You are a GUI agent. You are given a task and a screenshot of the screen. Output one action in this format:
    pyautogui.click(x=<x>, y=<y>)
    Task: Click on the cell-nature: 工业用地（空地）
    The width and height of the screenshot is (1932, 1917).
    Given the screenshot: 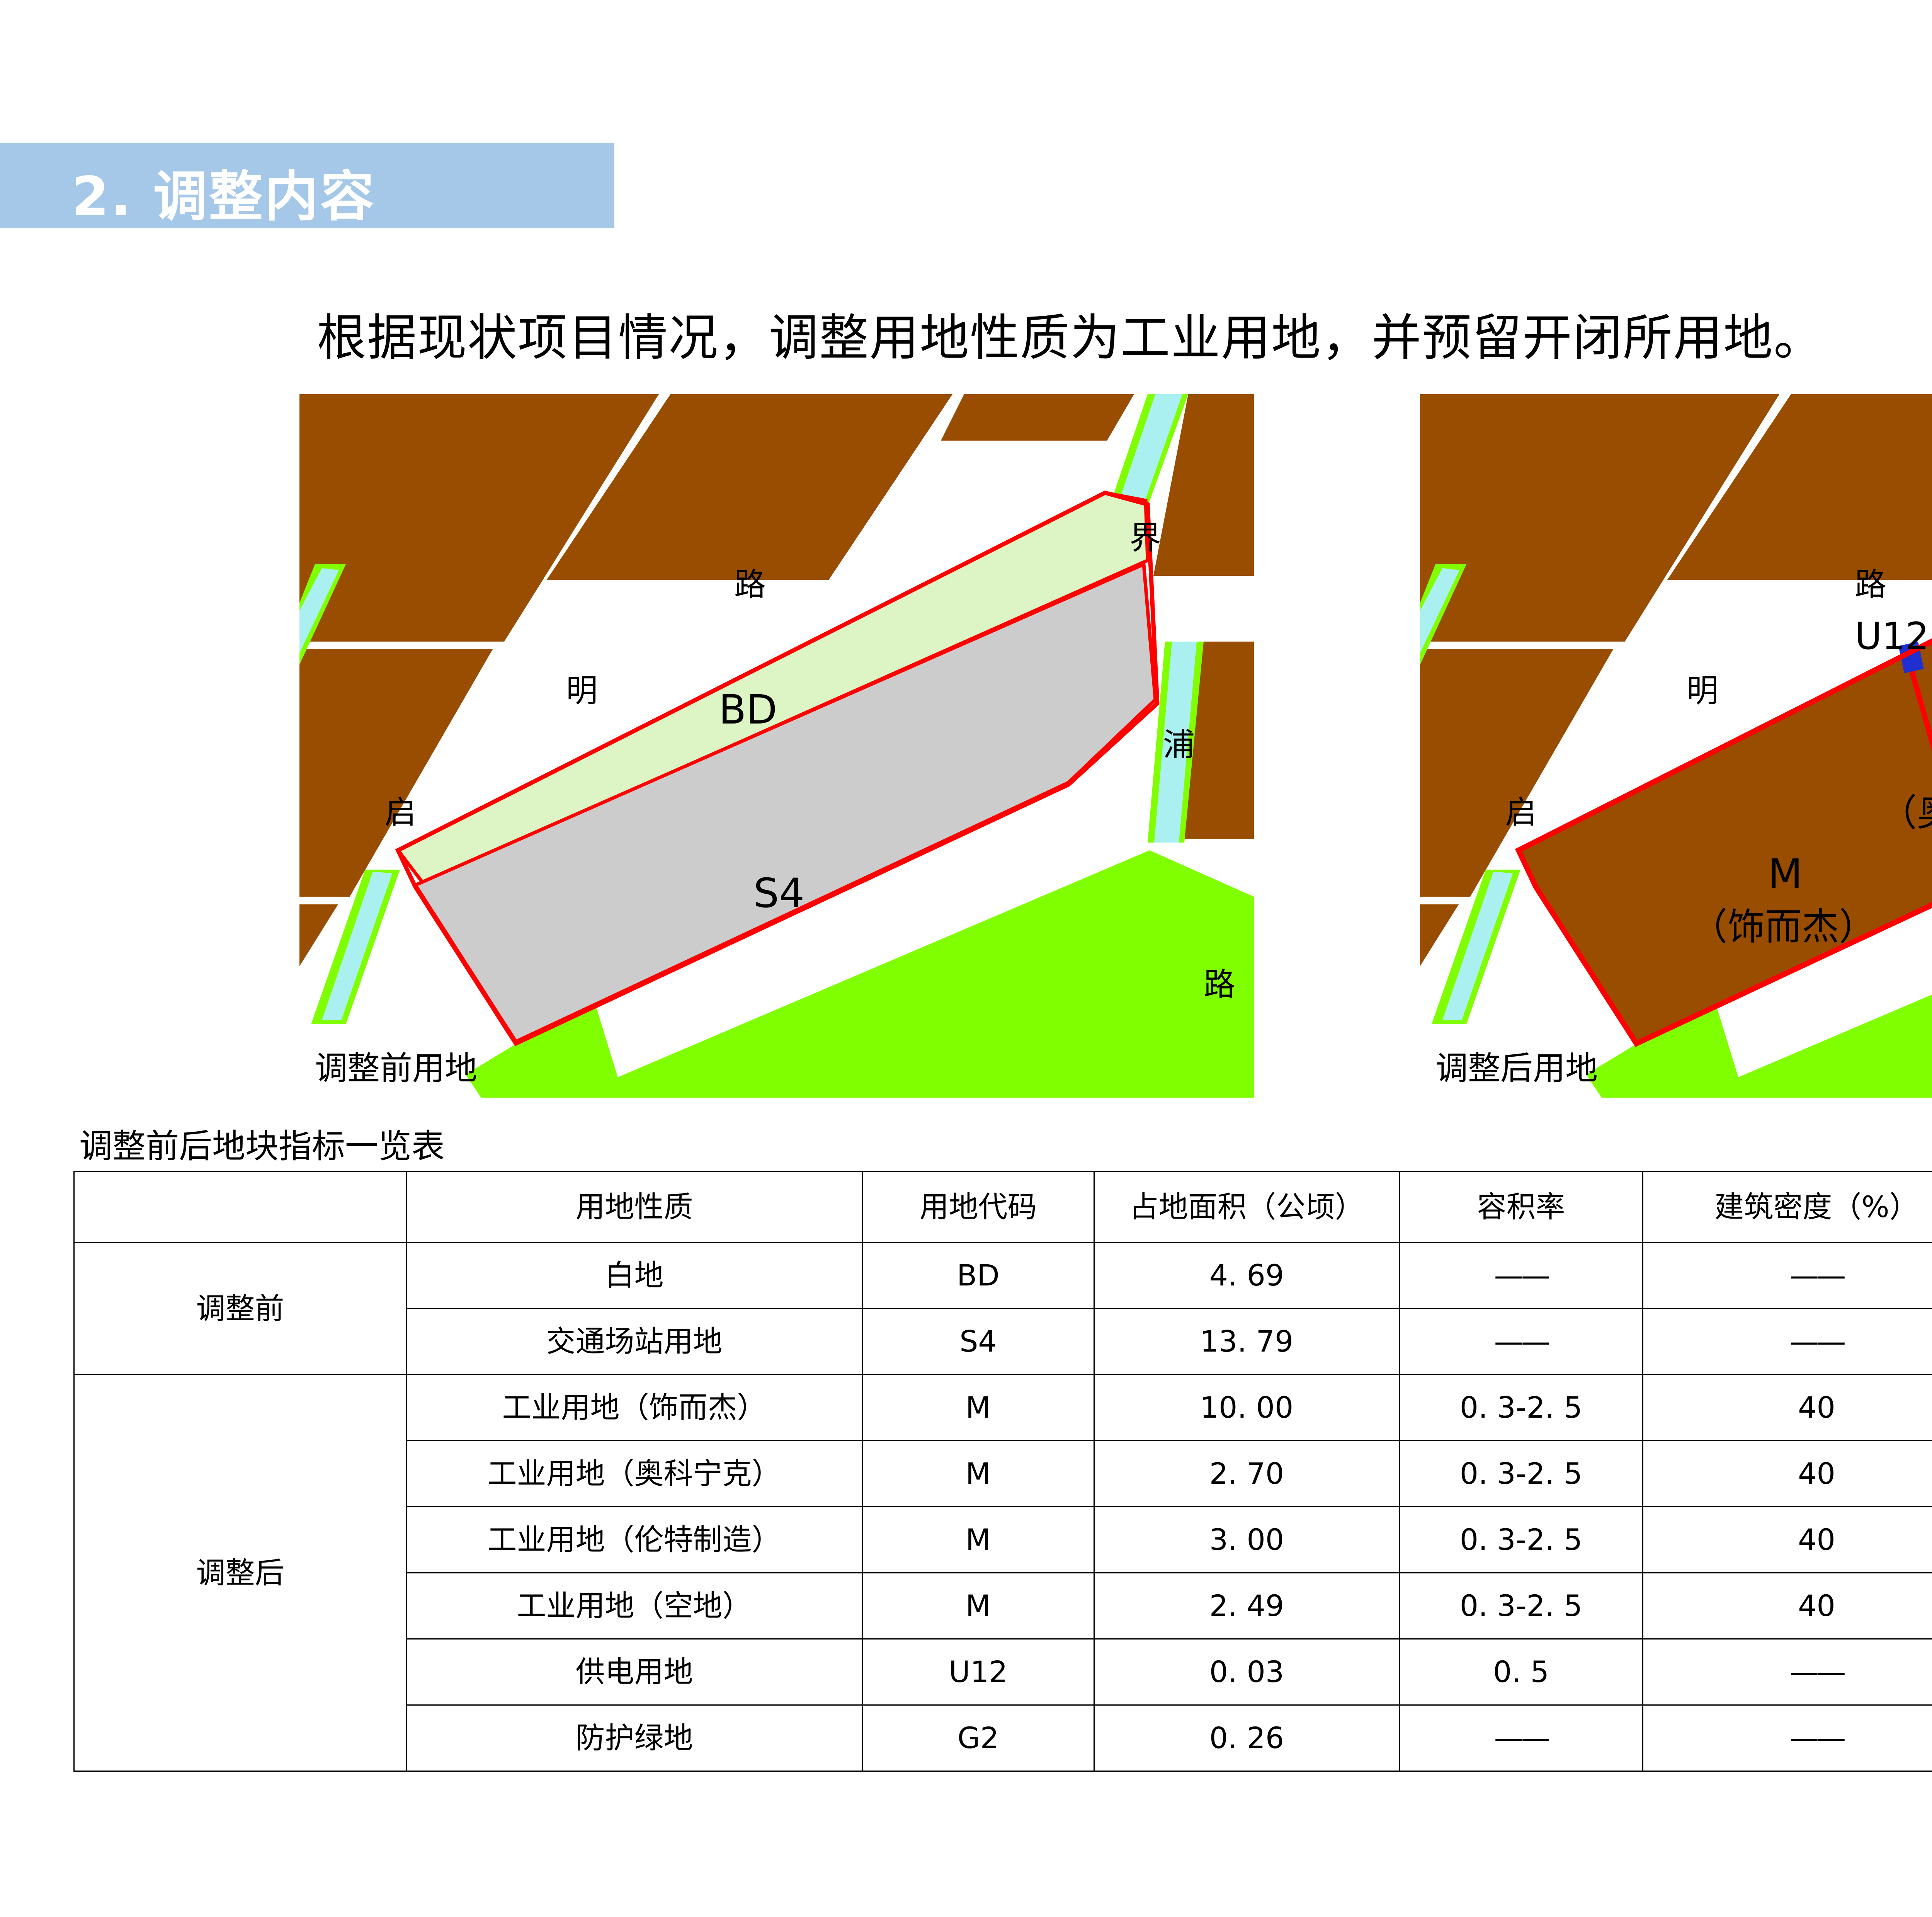 What is the action you would take?
    pyautogui.click(x=635, y=1605)
    